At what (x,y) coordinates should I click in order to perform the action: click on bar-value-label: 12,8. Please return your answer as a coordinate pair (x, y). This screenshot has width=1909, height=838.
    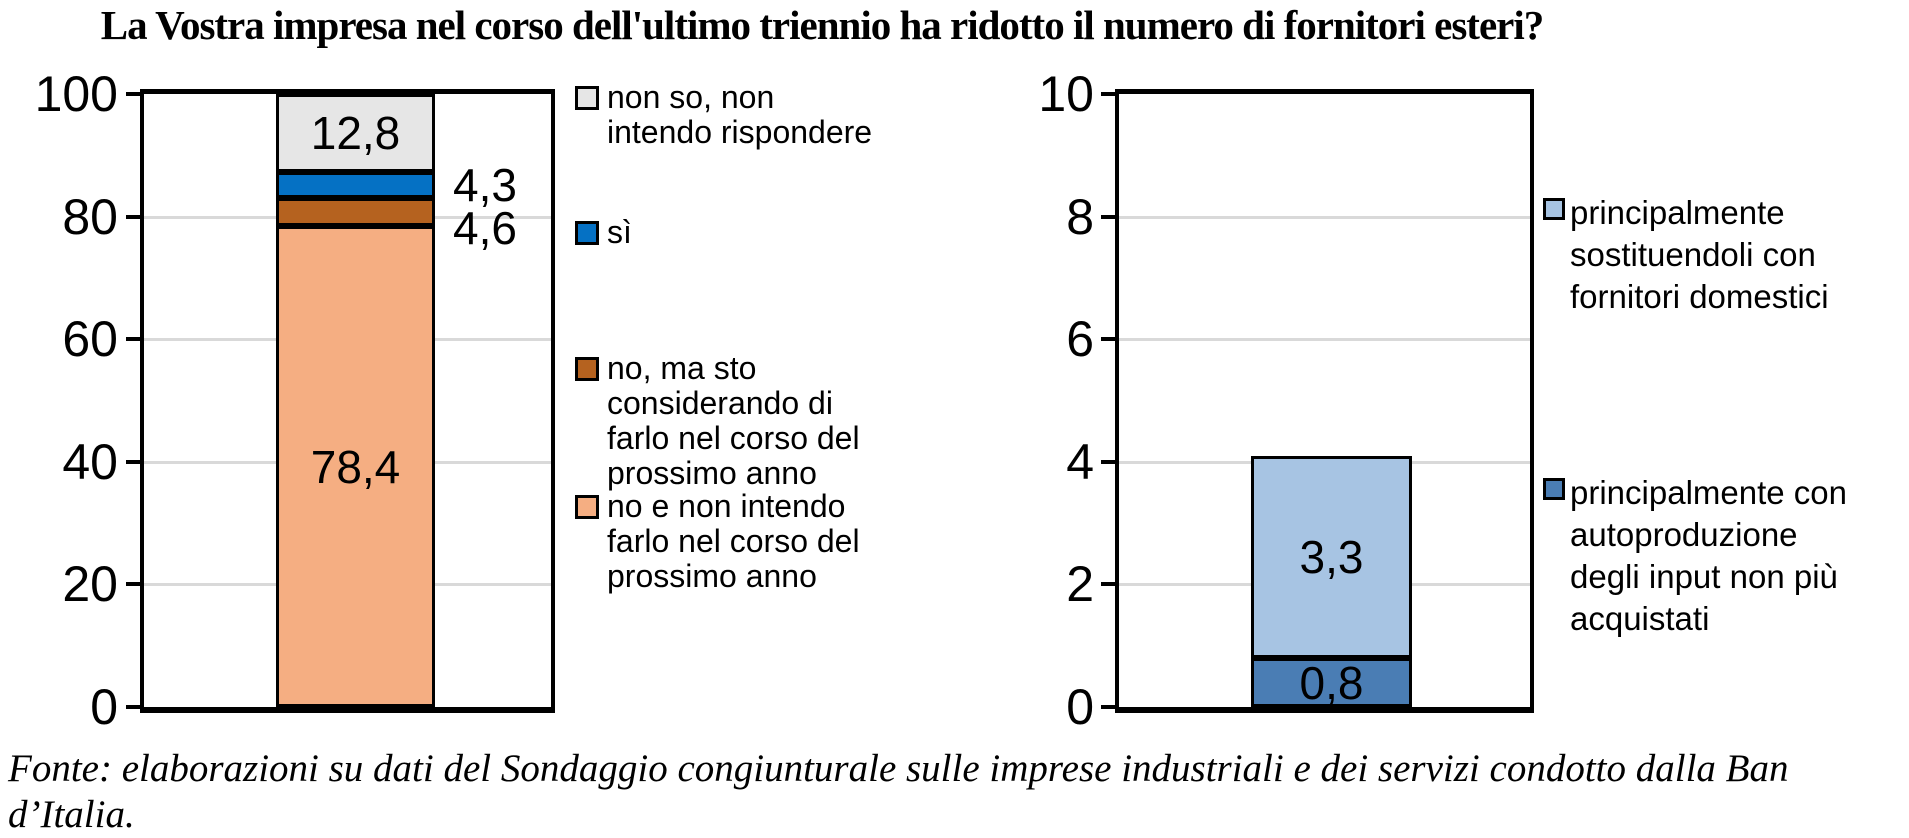
    Looking at the image, I should click on (355, 133).